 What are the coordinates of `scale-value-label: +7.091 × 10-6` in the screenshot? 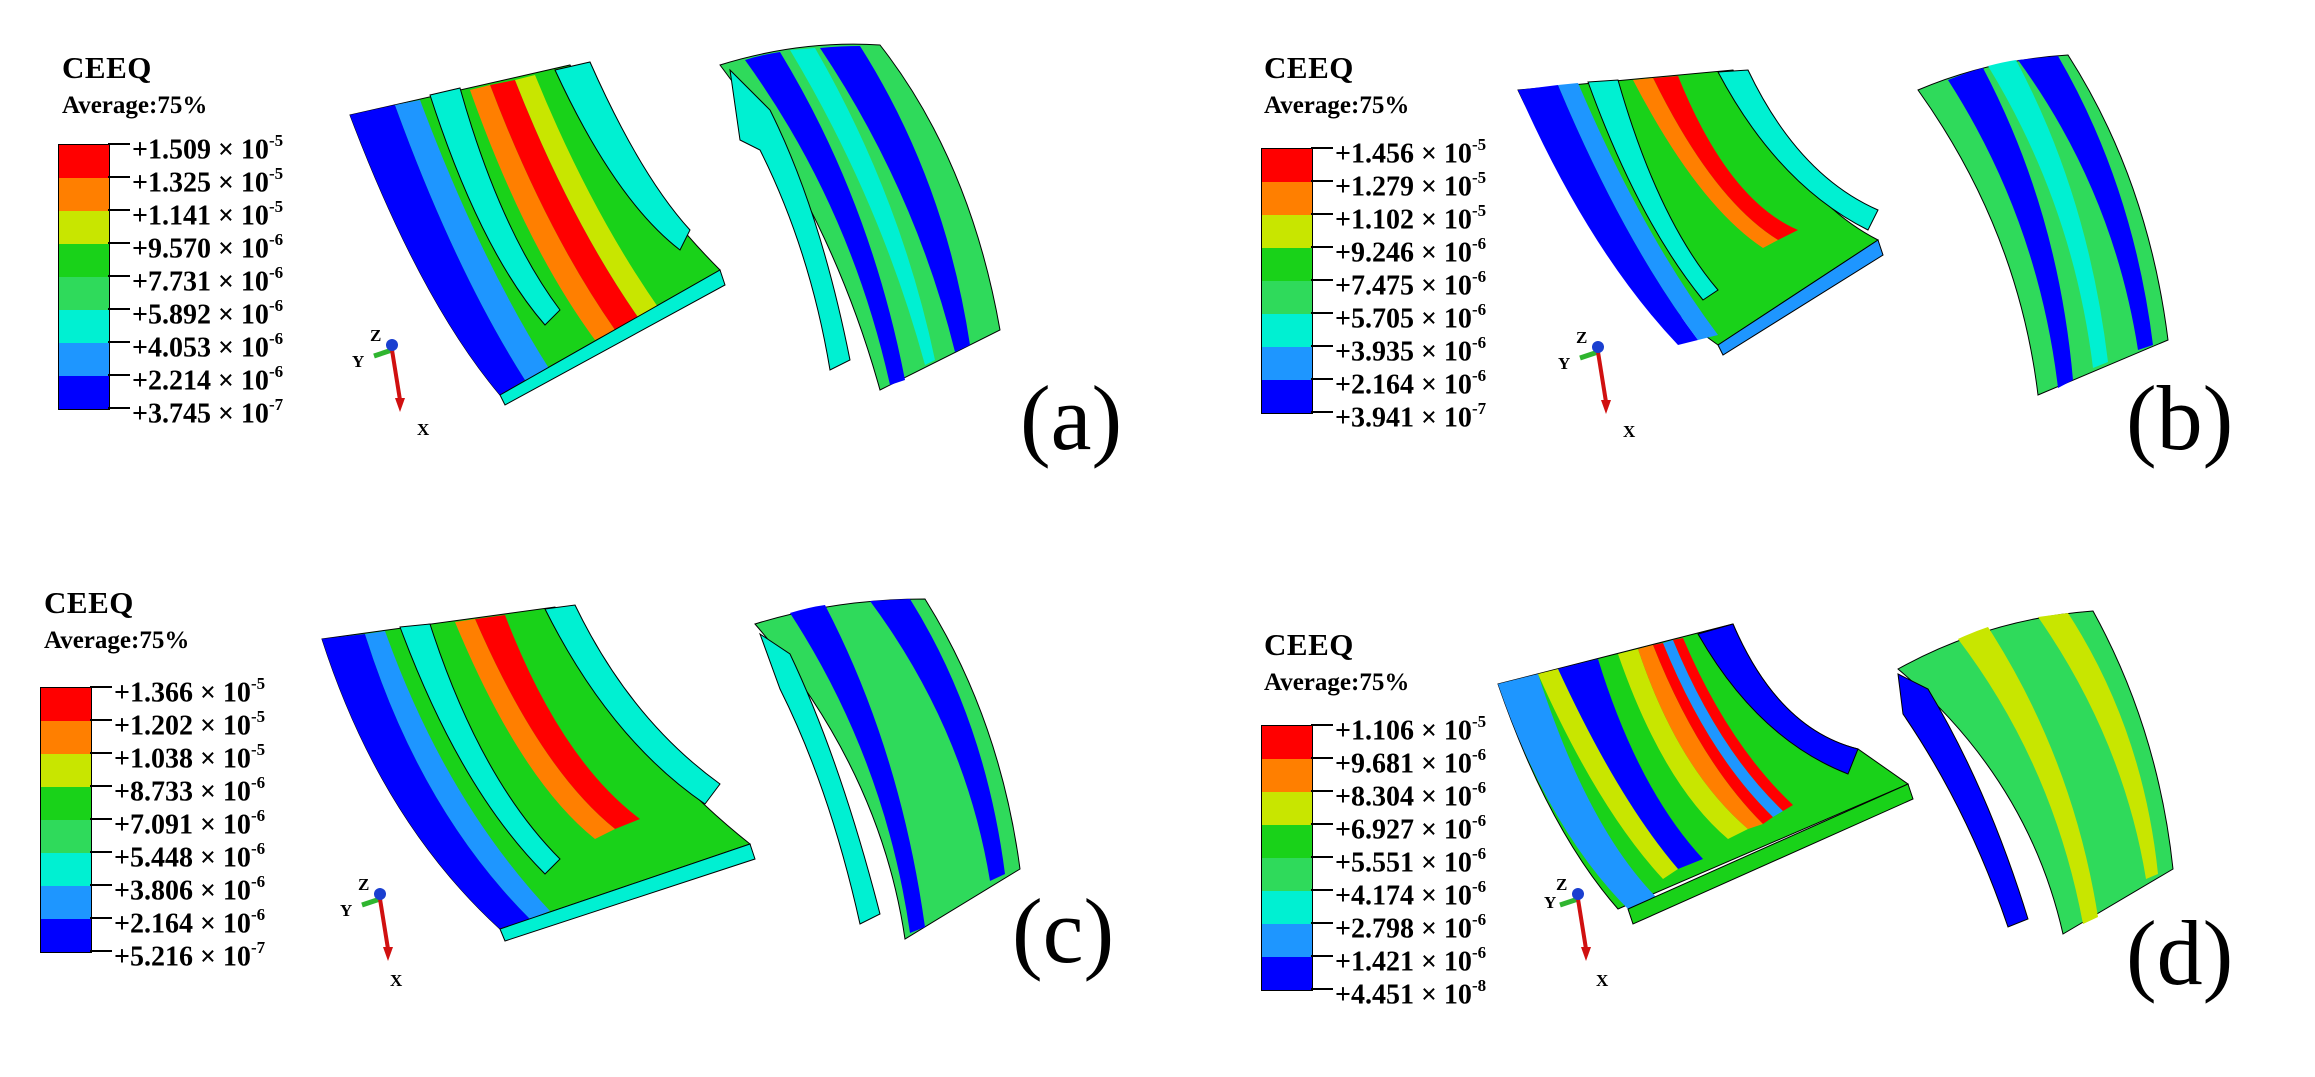 It's located at (190, 823).